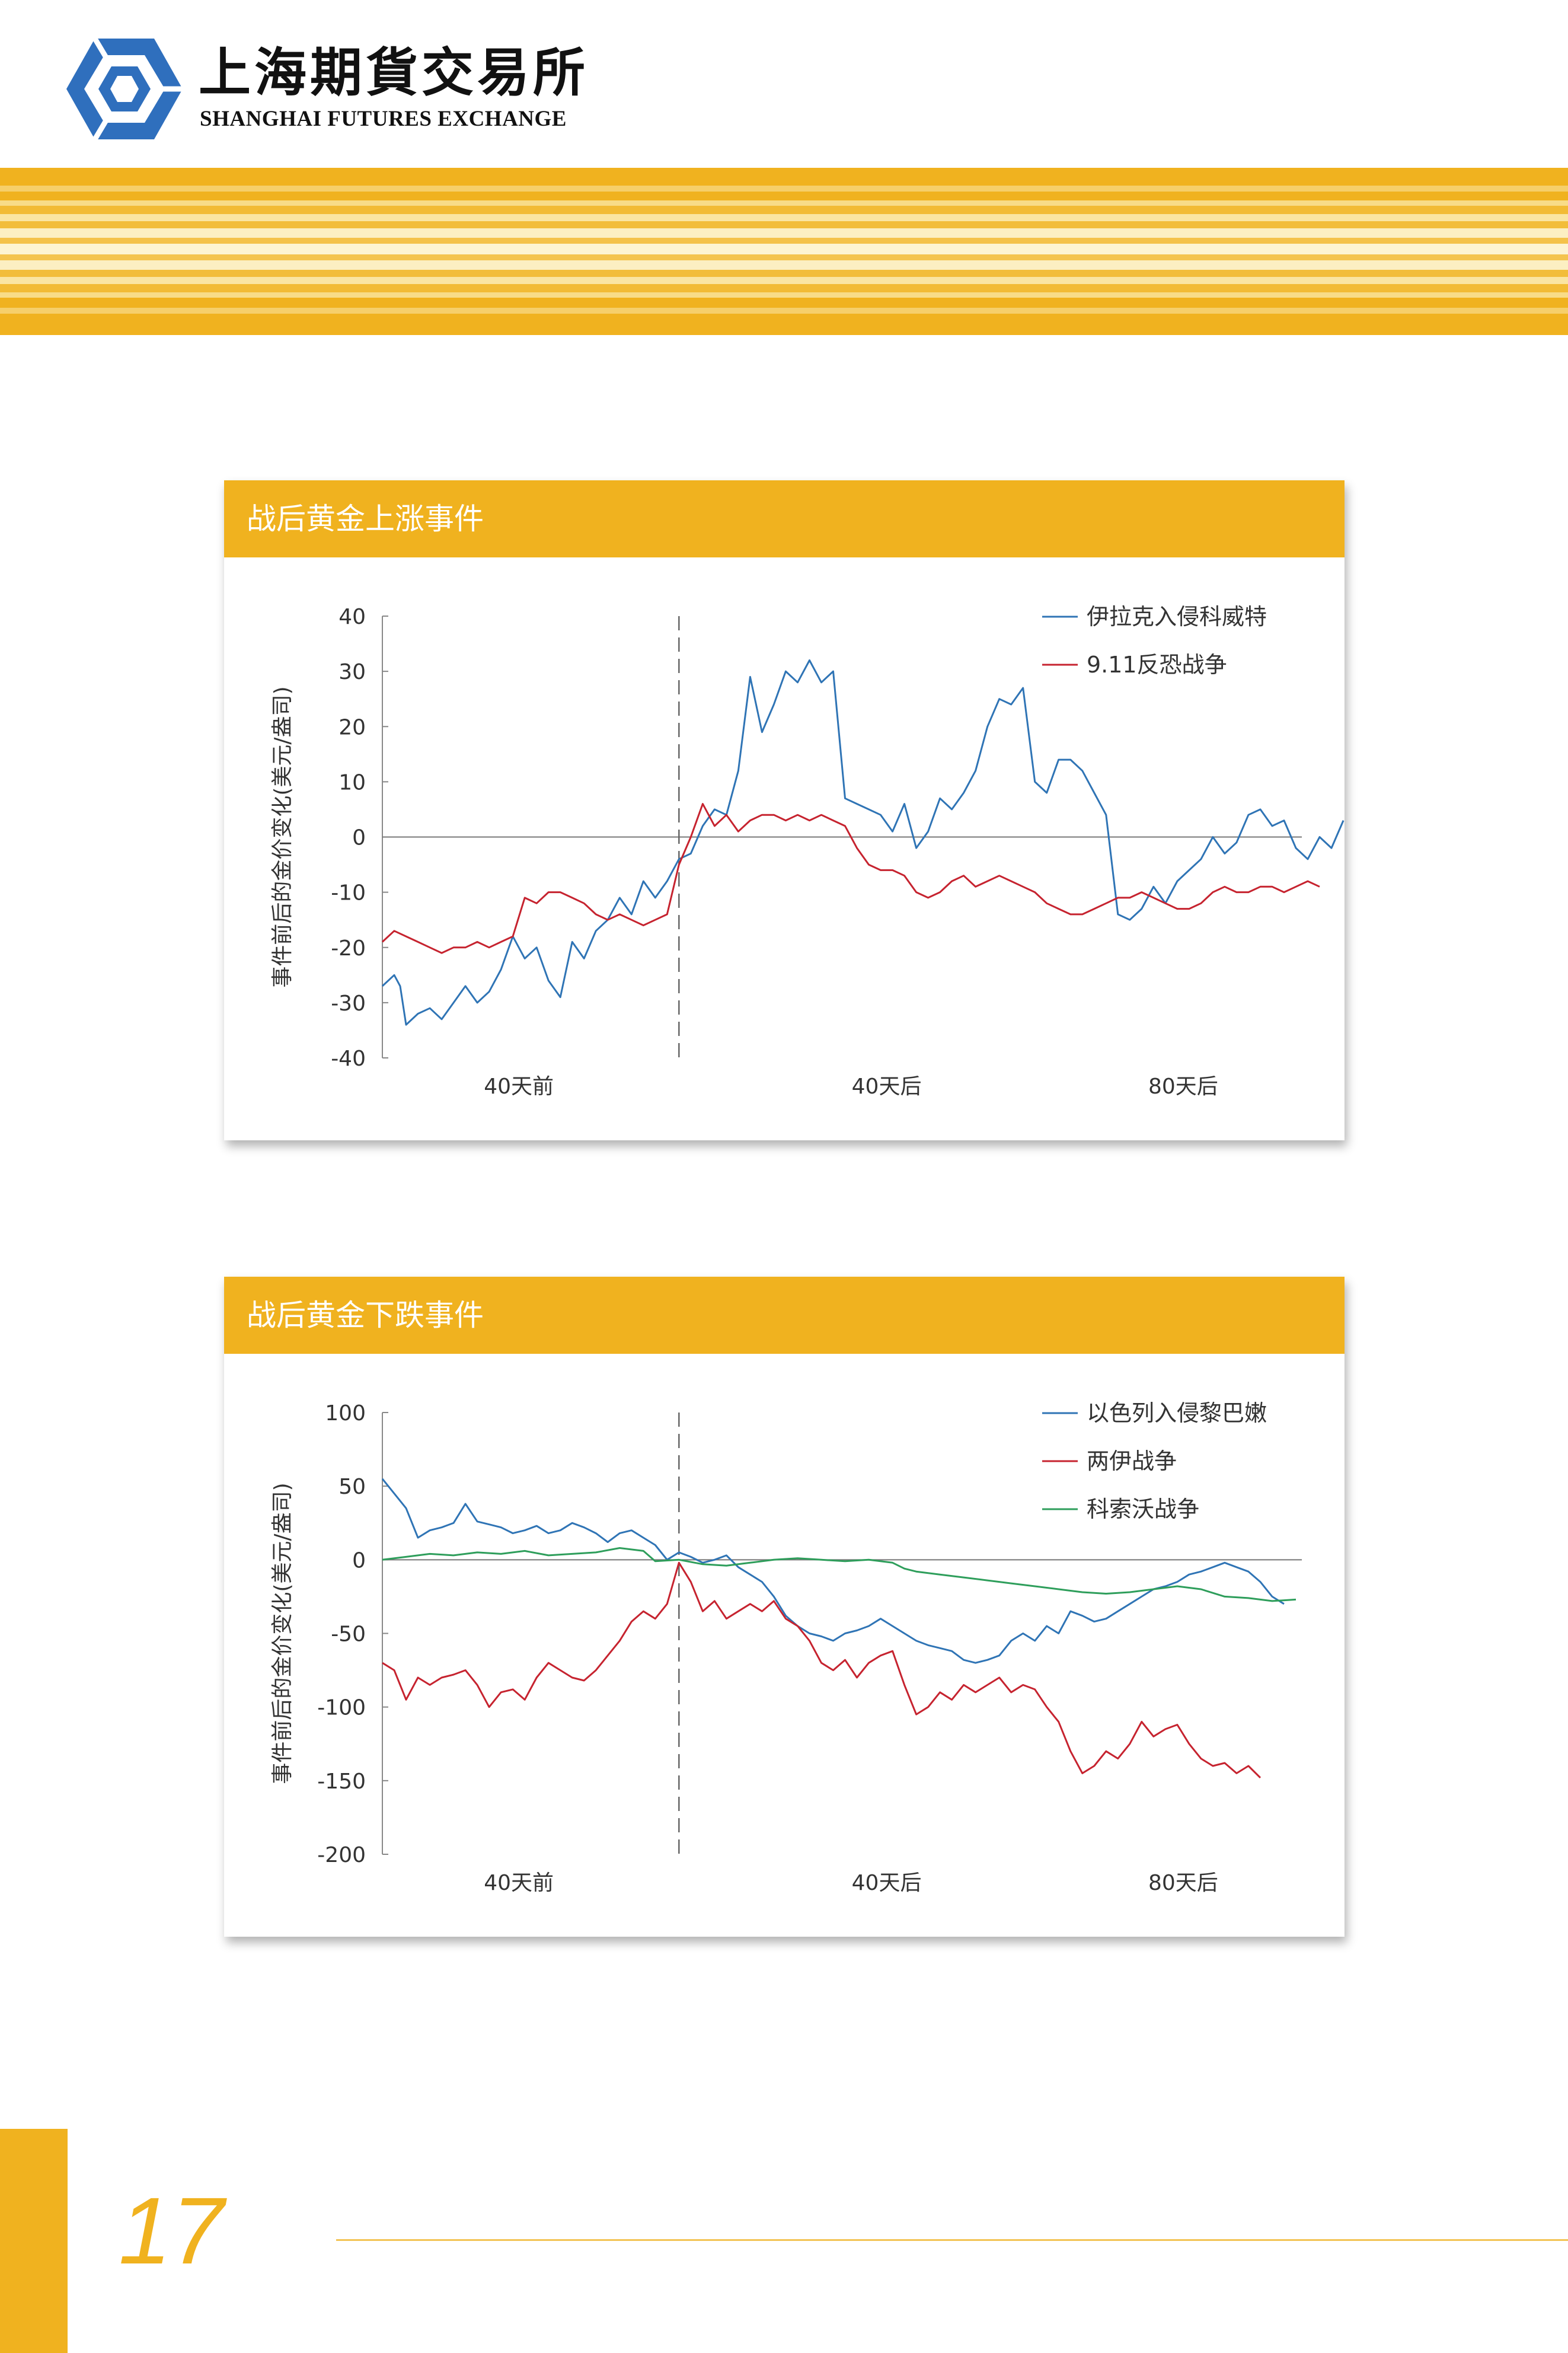 This screenshot has height=2353, width=1568. I want to click on legend-label: 科索沃战争, so click(1143, 1509).